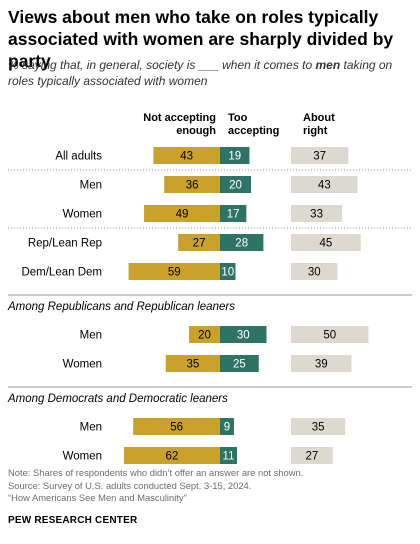 The height and width of the screenshot is (544, 420). I want to click on header-too-accepting: Too accepting, so click(253, 124).